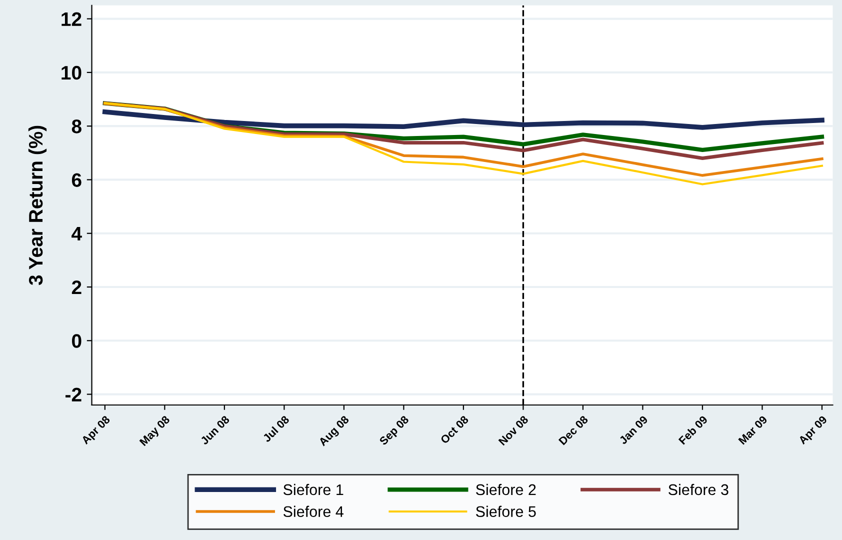 This screenshot has width=842, height=540. I want to click on legend-label: Siefore 4, so click(313, 512).